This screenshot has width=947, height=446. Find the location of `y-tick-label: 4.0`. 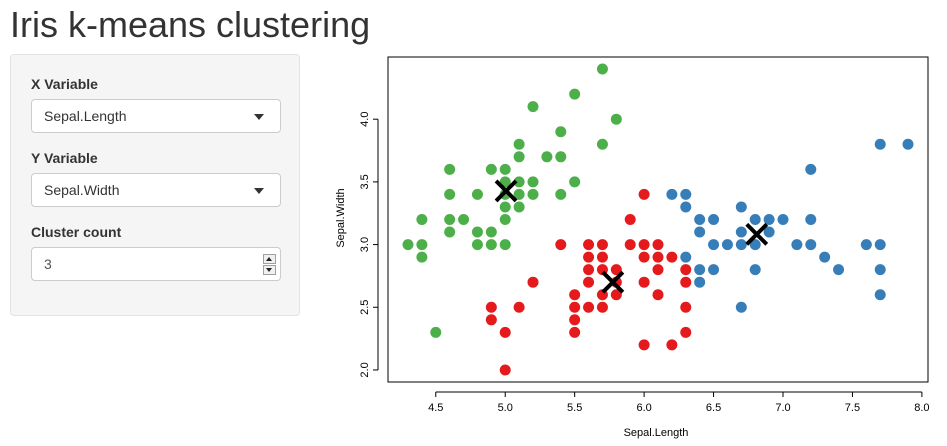

y-tick-label: 4.0 is located at coordinates (365, 119).